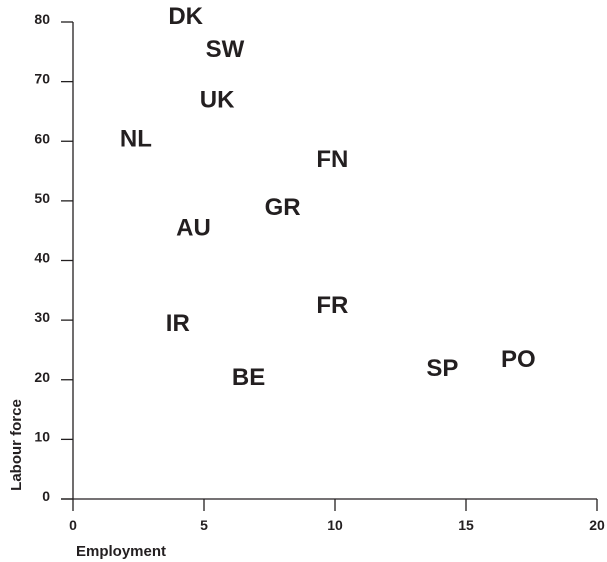 Image resolution: width=607 pixels, height=562 pixels. What do you see at coordinates (178, 323) in the screenshot?
I see `data-point-label: IR` at bounding box center [178, 323].